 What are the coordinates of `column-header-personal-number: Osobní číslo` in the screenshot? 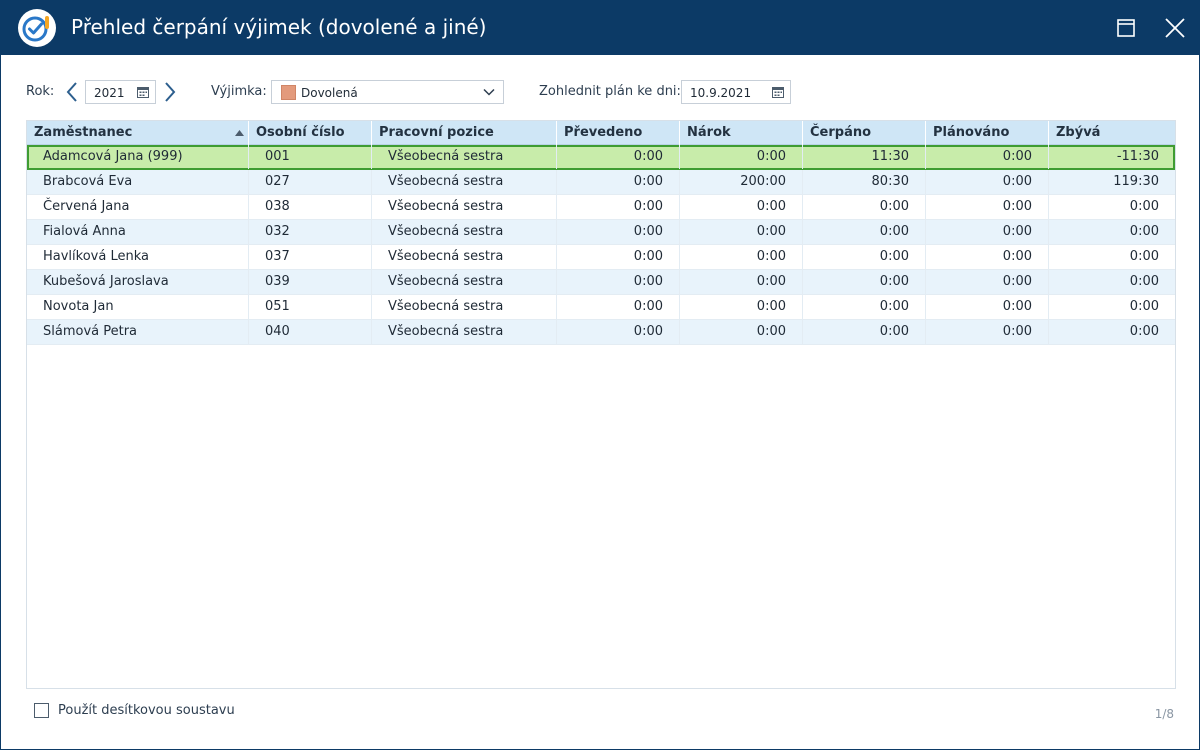 It's located at (310, 133).